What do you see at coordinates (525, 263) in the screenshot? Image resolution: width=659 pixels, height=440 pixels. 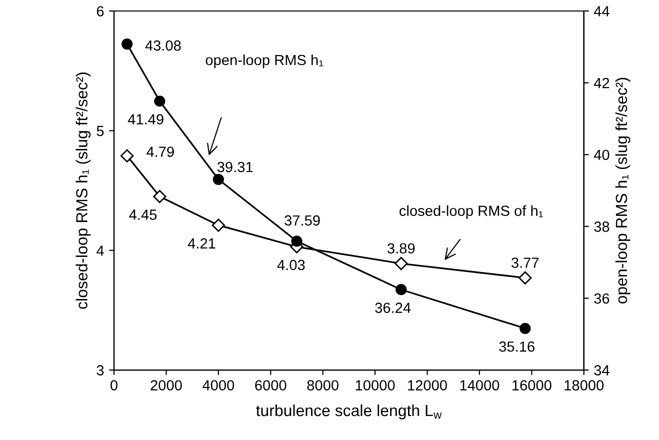 I see `data-label: 3.77` at bounding box center [525, 263].